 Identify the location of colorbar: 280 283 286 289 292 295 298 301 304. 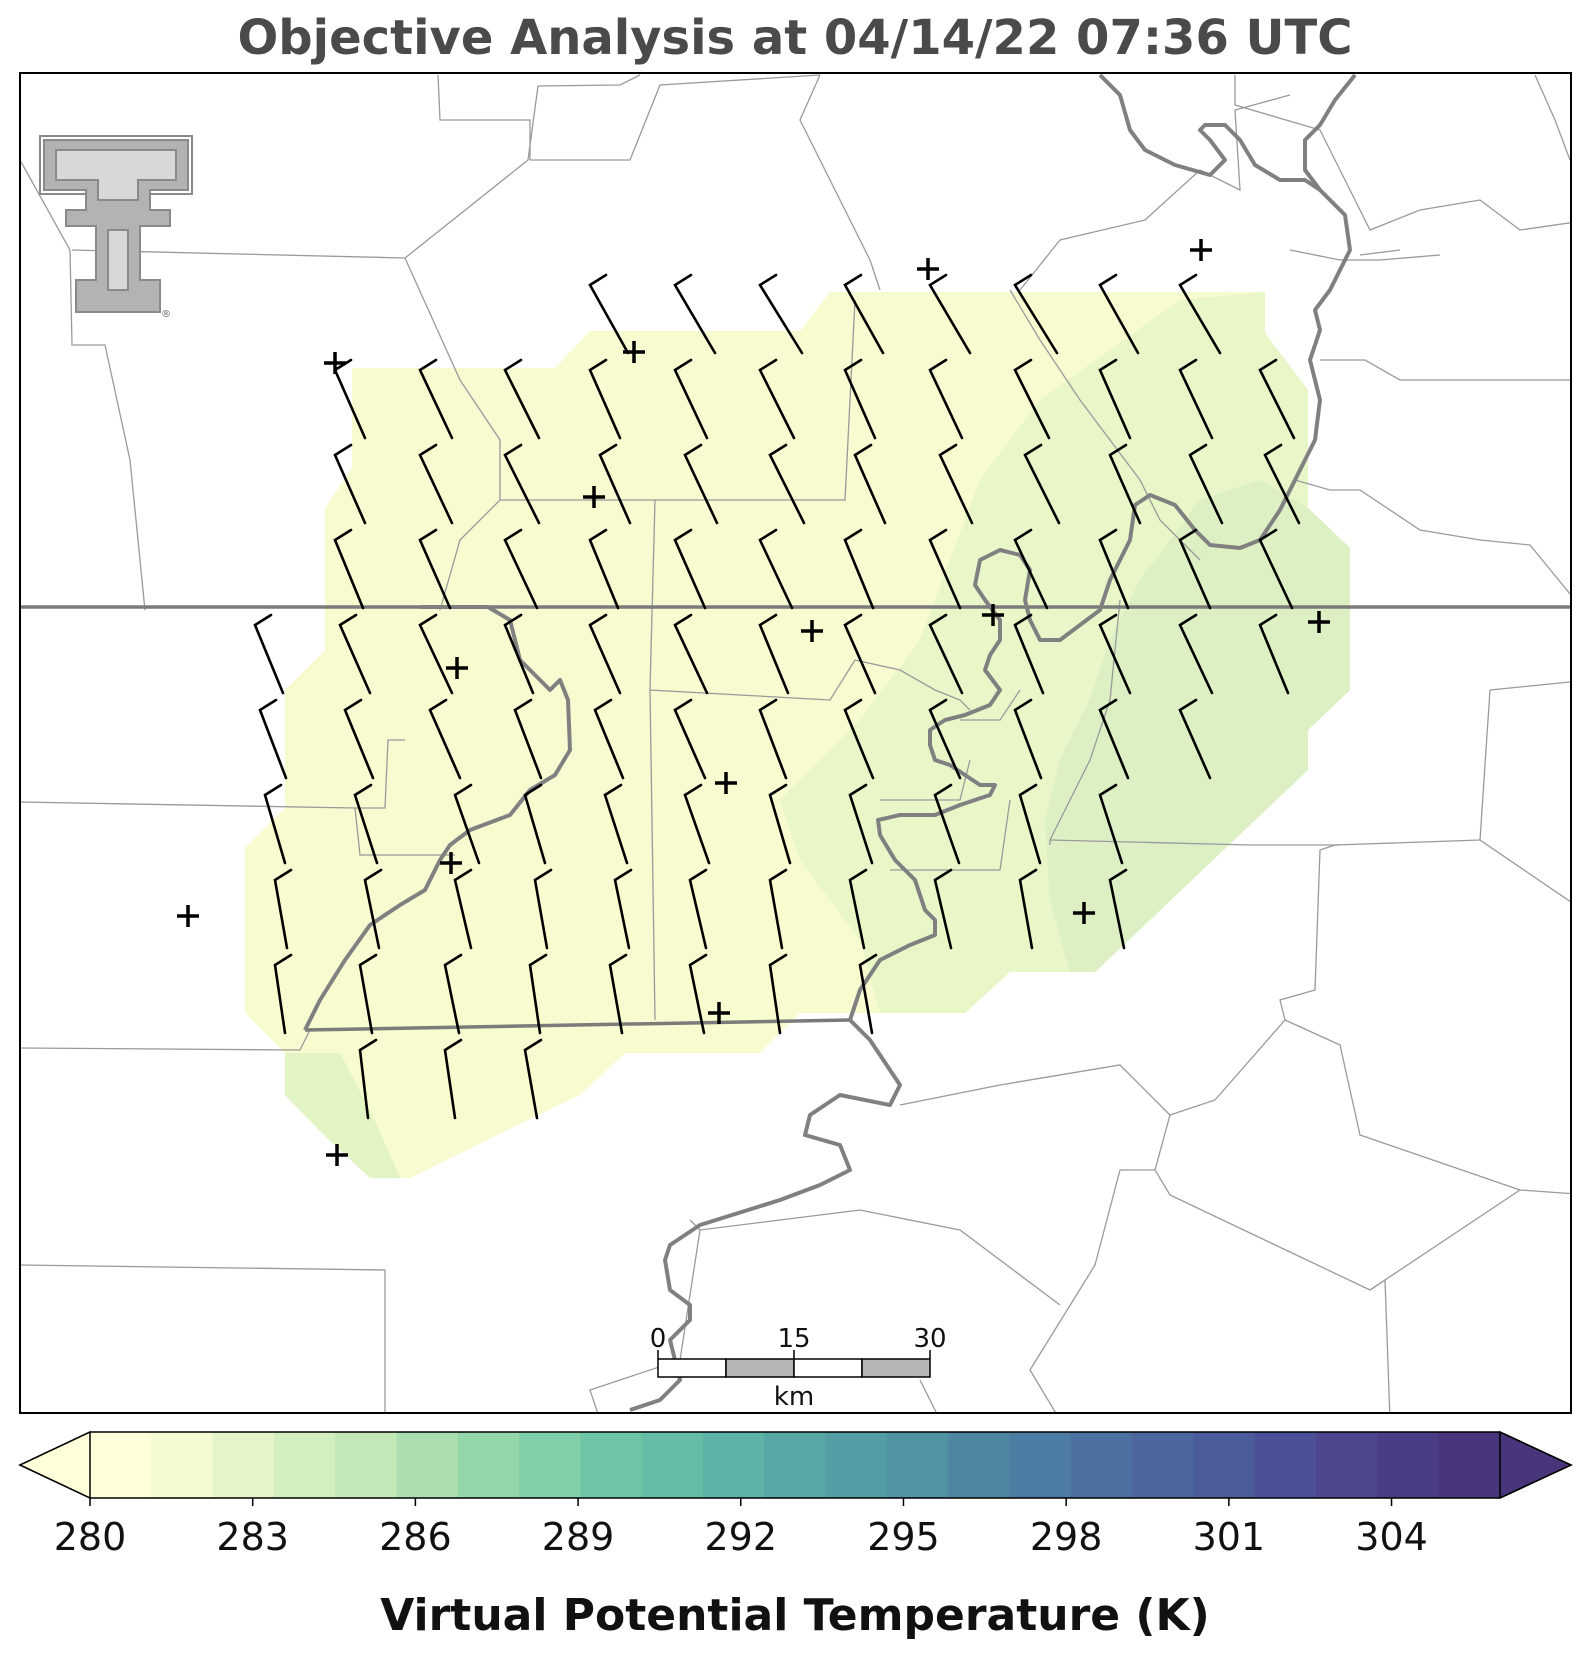
(795, 1494).